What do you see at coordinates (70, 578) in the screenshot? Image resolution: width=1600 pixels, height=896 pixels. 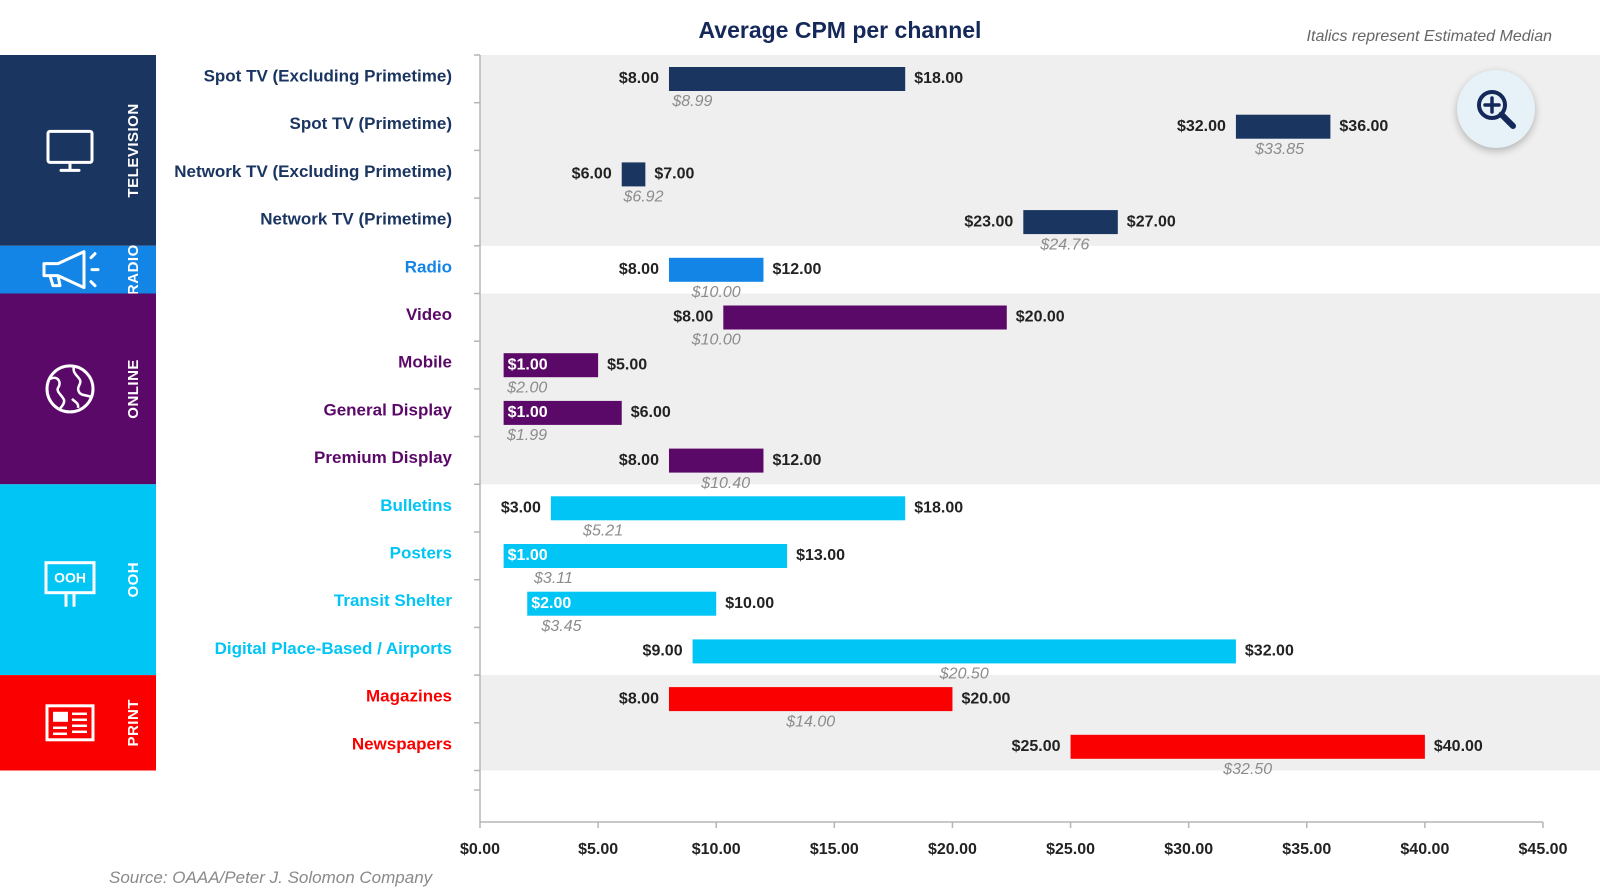 I see `svg-text: OOH` at bounding box center [70, 578].